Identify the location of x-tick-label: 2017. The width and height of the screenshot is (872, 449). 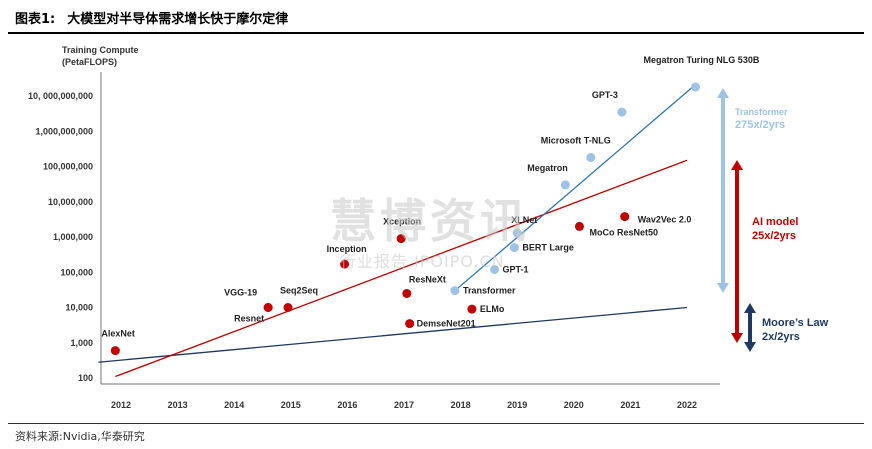
(404, 405).